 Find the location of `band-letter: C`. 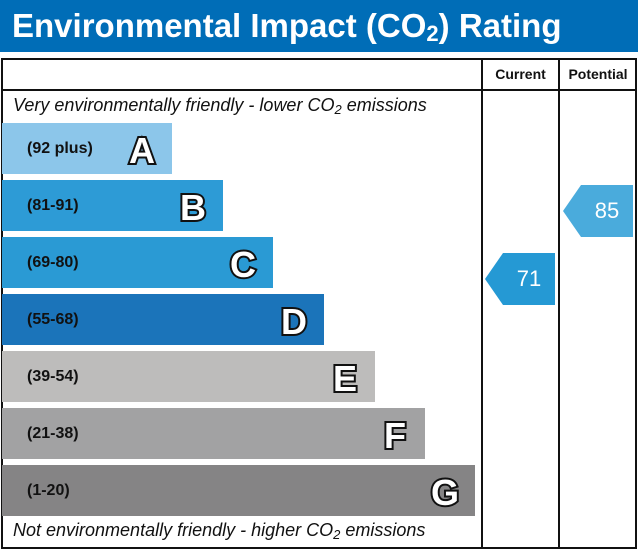

band-letter: C is located at coordinates (243, 264).